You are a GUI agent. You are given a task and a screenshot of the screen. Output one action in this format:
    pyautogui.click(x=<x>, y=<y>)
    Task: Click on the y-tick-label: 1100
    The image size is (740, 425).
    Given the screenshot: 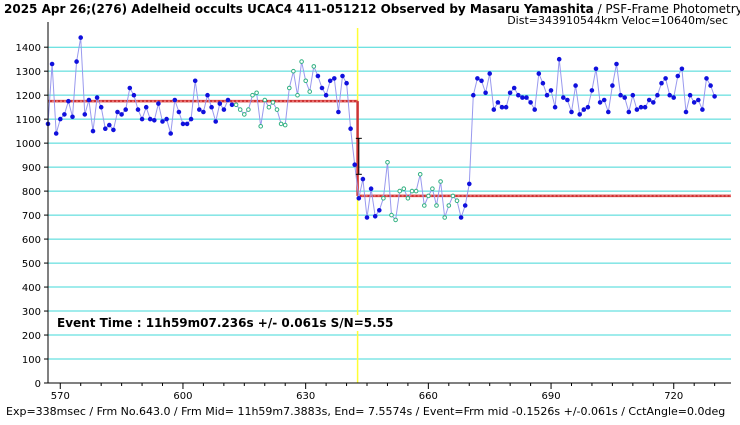 What is the action you would take?
    pyautogui.click(x=28, y=120)
    